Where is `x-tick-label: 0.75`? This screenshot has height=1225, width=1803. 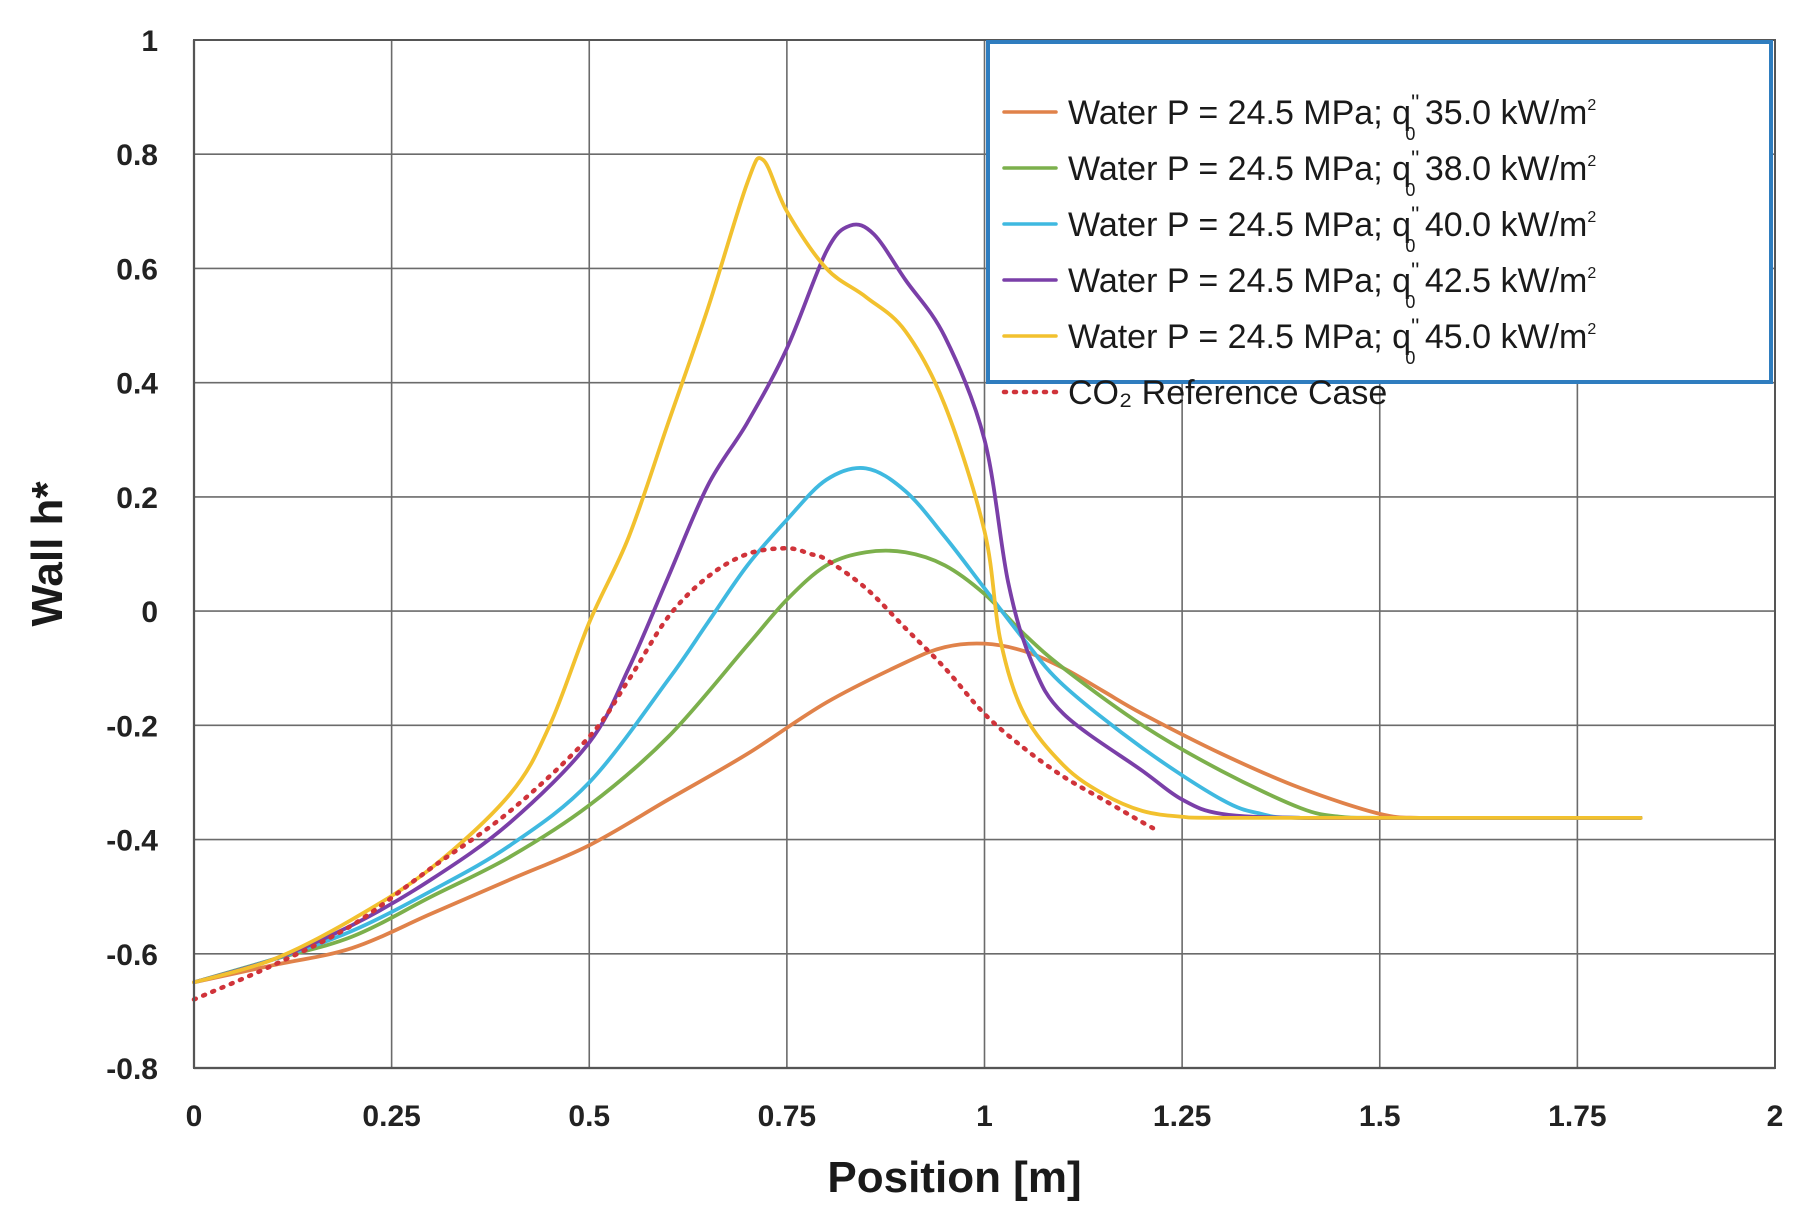 x-tick-label: 0.75 is located at coordinates (787, 1116).